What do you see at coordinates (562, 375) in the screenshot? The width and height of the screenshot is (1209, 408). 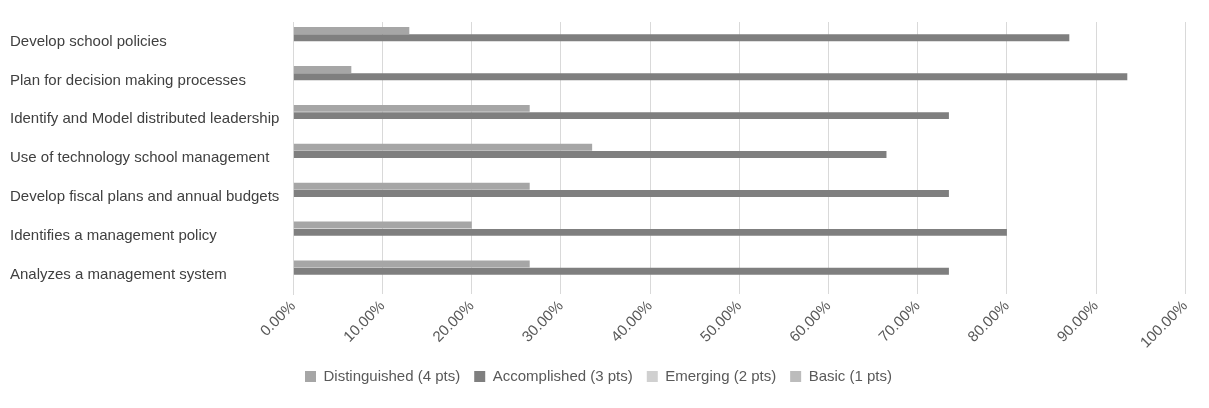 I see `legend-label: Accomplished (3 pts)` at bounding box center [562, 375].